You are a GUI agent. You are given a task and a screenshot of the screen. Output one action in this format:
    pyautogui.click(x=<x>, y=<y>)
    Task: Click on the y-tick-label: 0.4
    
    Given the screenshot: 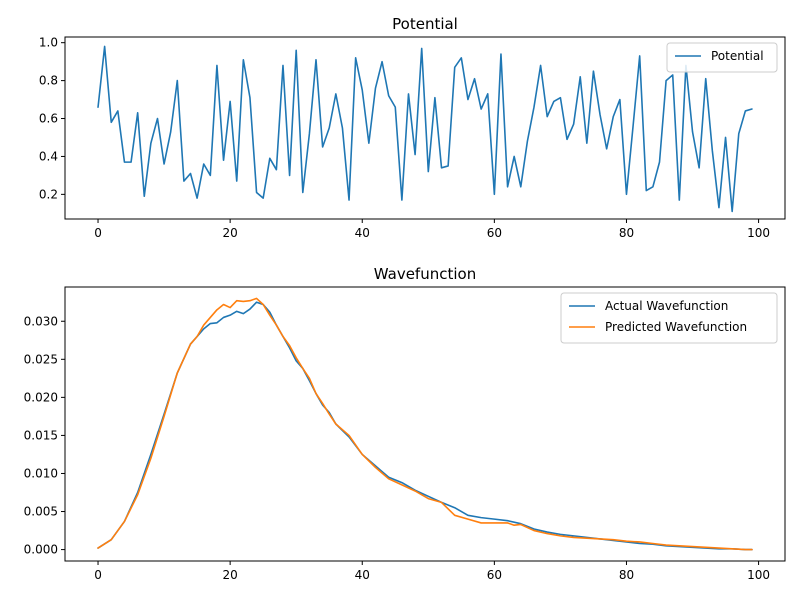 What is the action you would take?
    pyautogui.click(x=48, y=156)
    